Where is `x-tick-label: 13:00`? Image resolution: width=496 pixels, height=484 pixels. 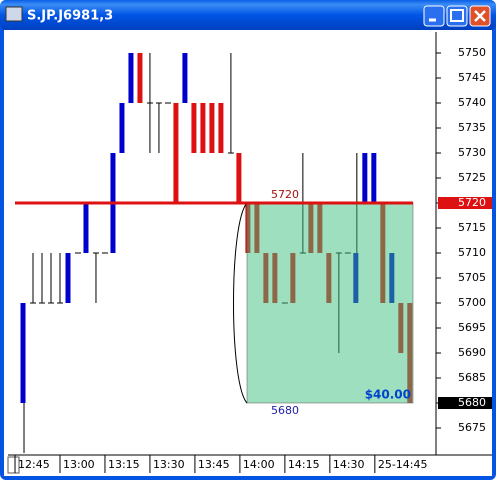 x-tick-label: 13:00 is located at coordinates (79, 464).